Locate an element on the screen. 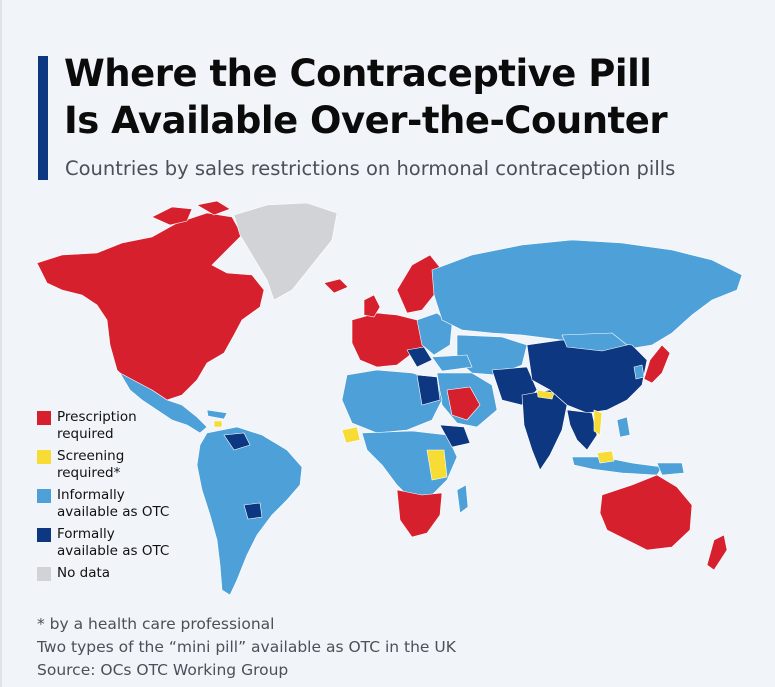 The height and width of the screenshot is (687, 775). title-line-1: Where the Contraceptive Pill is located at coordinates (358, 73).